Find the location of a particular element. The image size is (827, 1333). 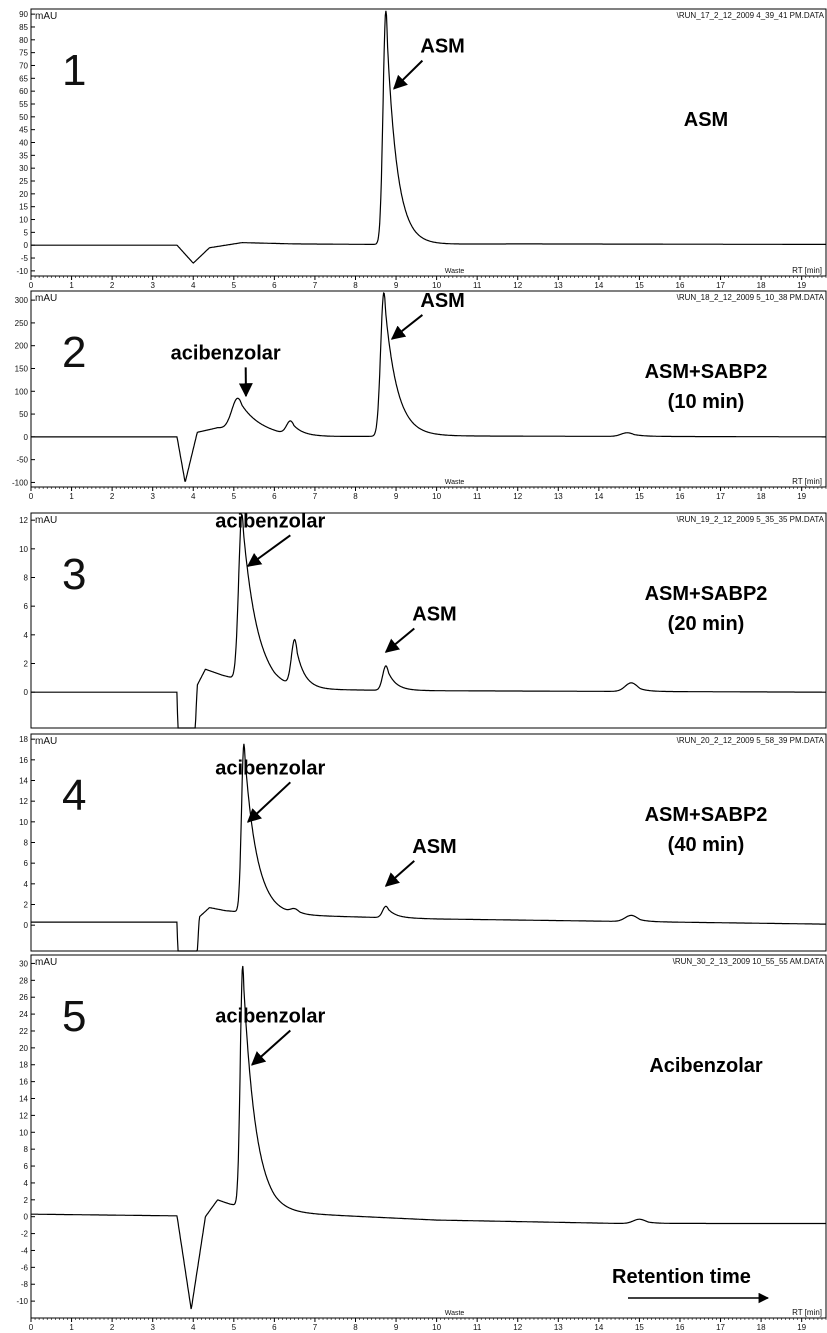

condition-label: (40 min) is located at coordinates (706, 845).